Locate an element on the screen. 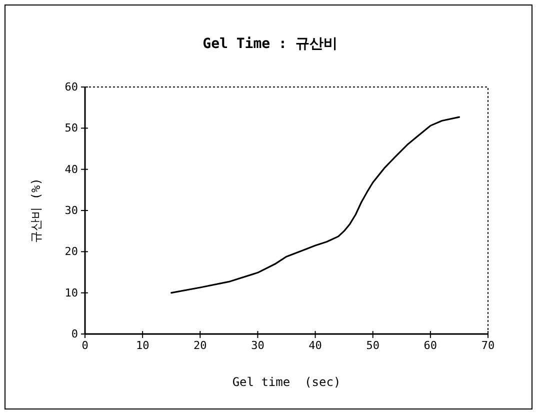  x-tick-label: 40 is located at coordinates (315, 345).